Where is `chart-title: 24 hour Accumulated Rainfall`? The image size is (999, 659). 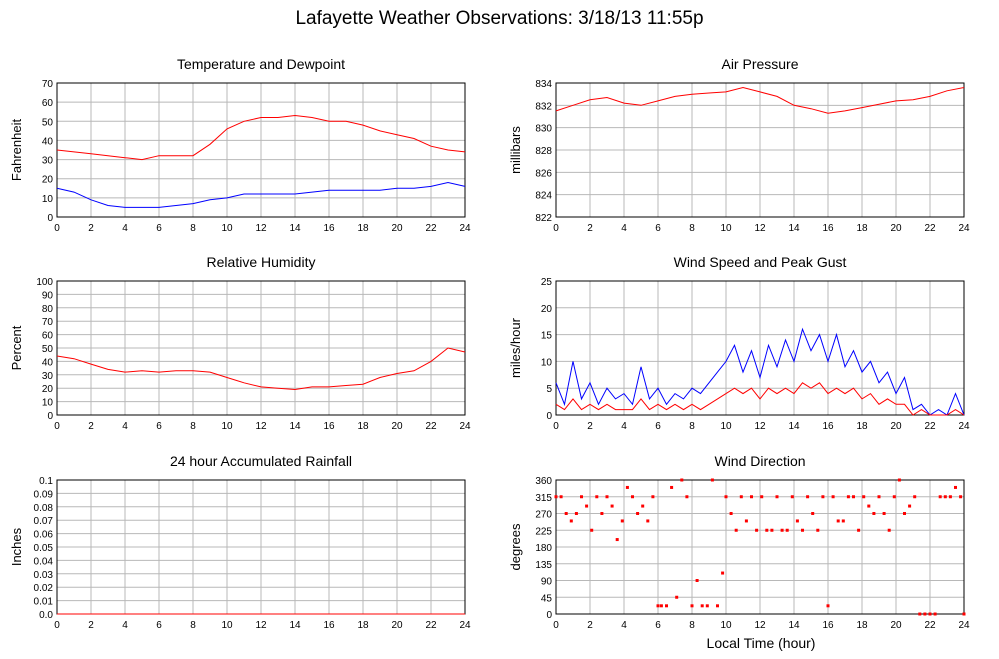
chart-title: 24 hour Accumulated Rainfall is located at coordinates (261, 461).